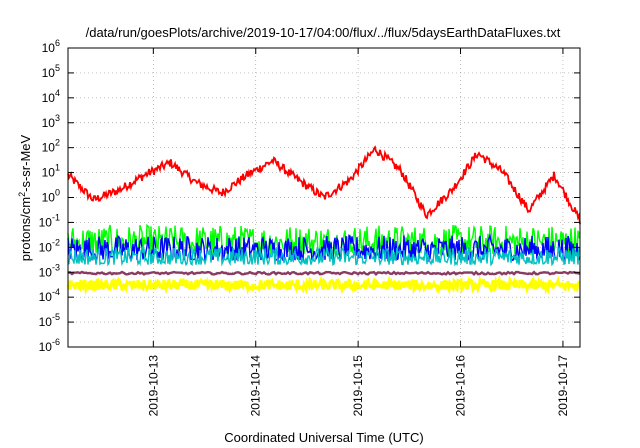 The width and height of the screenshot is (640, 448). What do you see at coordinates (461, 386) in the screenshot?
I see `x-tick-label: 2019-10-16` at bounding box center [461, 386].